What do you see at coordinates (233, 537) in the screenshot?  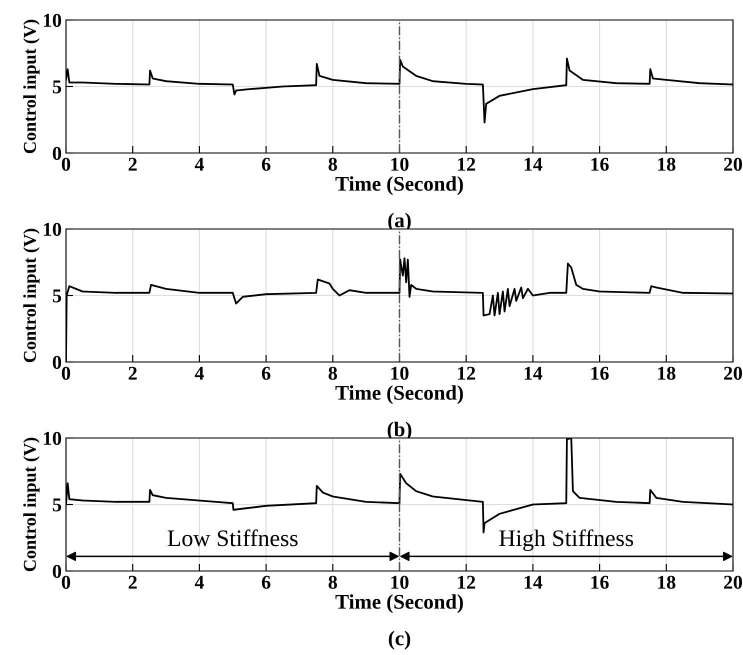 I see `annotation: Low Stiffness` at bounding box center [233, 537].